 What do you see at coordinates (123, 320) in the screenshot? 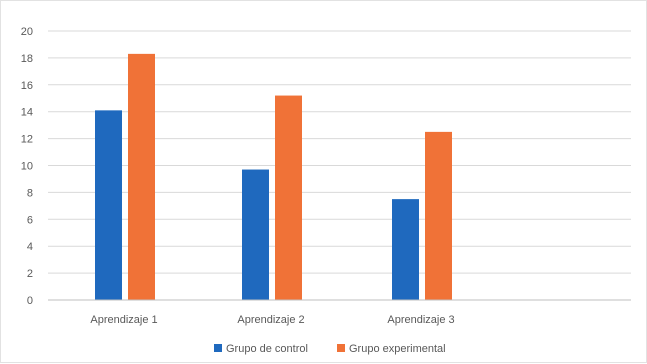
I see `x-category-label: Aprendizaje 1` at bounding box center [123, 320].